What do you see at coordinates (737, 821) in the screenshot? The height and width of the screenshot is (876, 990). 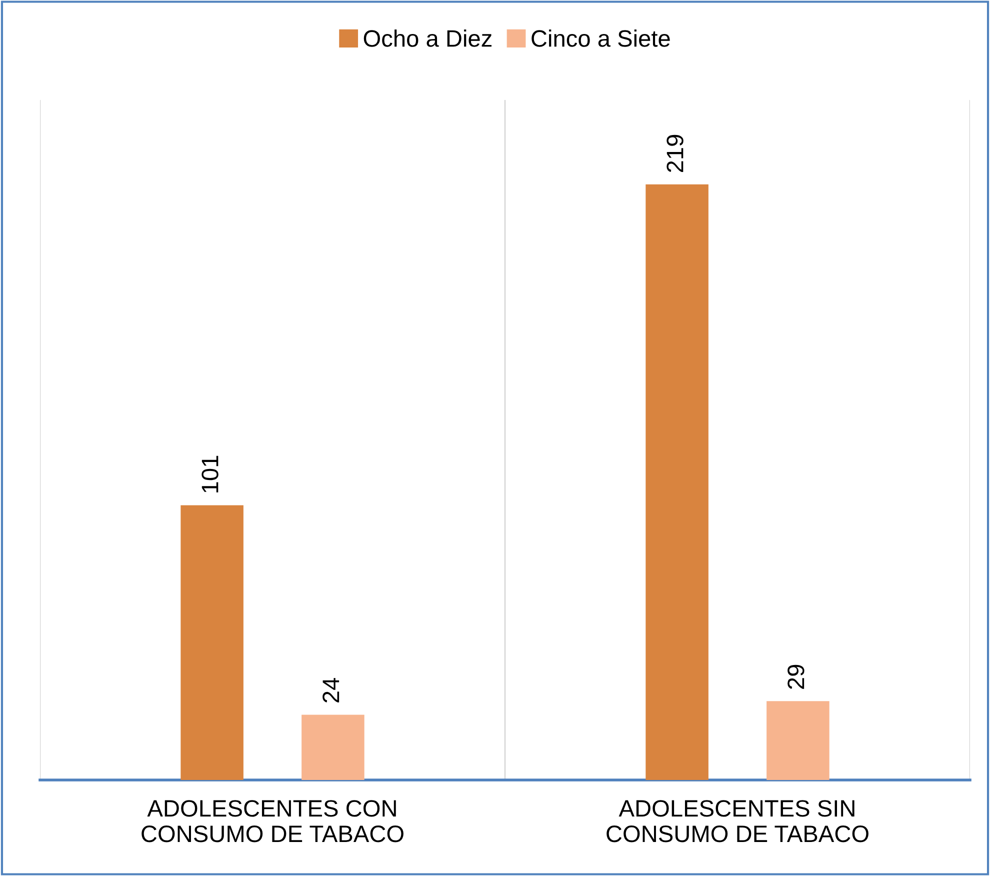 I see `x-tick-label: ADOLESCENTES SIN CONSUMO DE TABACO` at bounding box center [737, 821].